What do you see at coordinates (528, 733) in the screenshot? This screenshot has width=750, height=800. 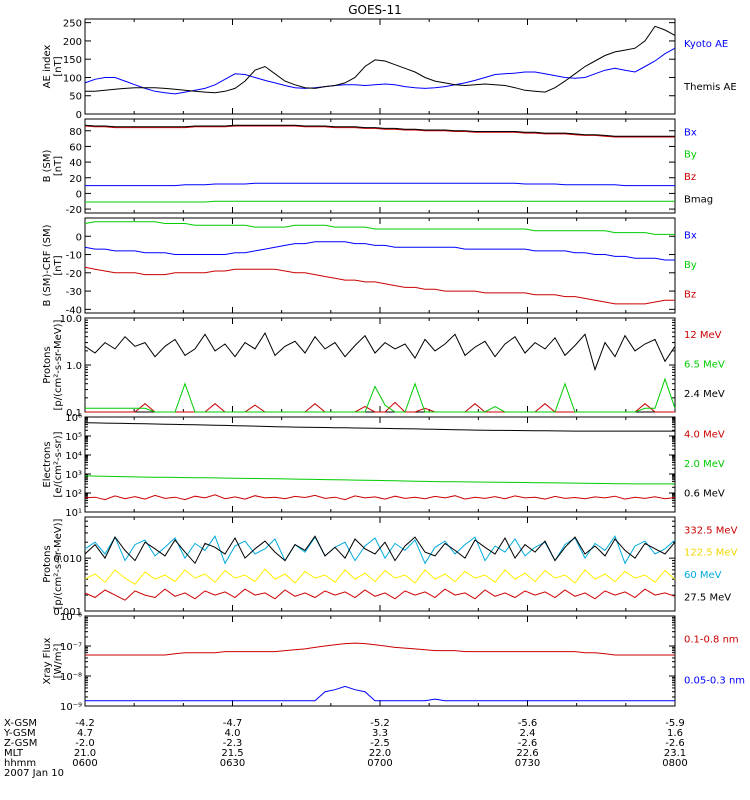 I see `axis-row-value: 2.4` at bounding box center [528, 733].